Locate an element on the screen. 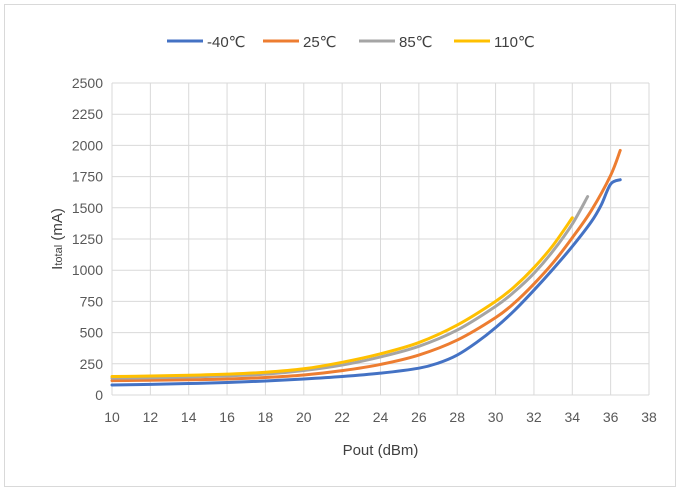 This screenshot has width=681, height=492. x-tick-label: 28 is located at coordinates (457, 417).